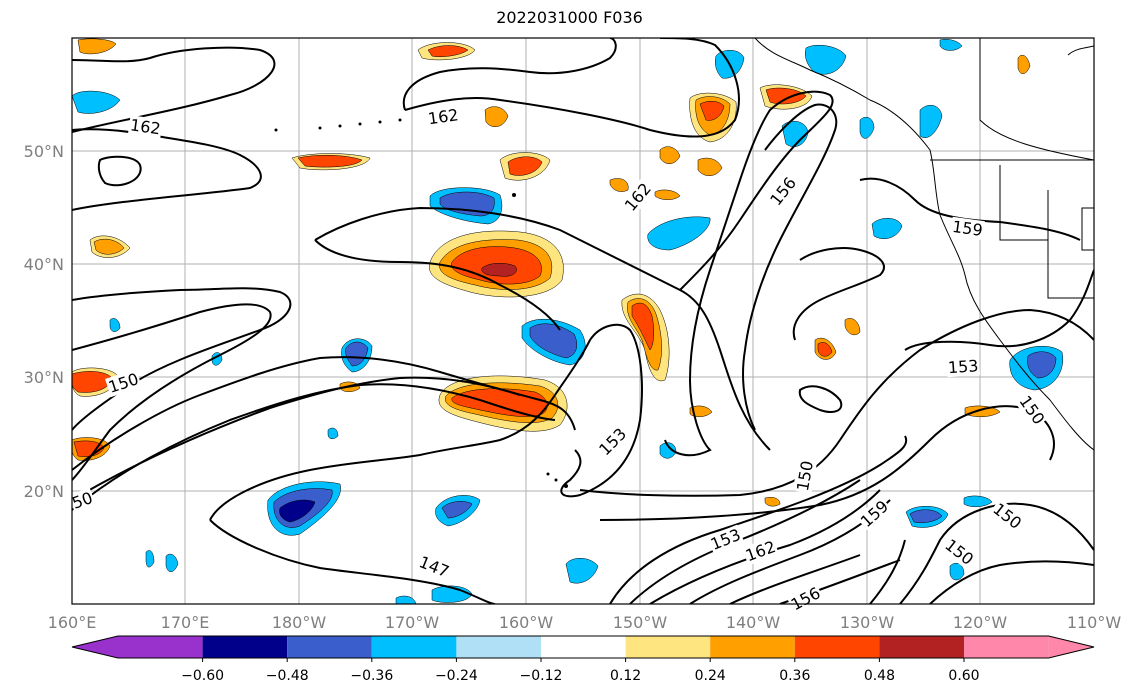 This screenshot has height=696, width=1139. I want to click on colorbar-tick-label: 0.36, so click(794, 676).